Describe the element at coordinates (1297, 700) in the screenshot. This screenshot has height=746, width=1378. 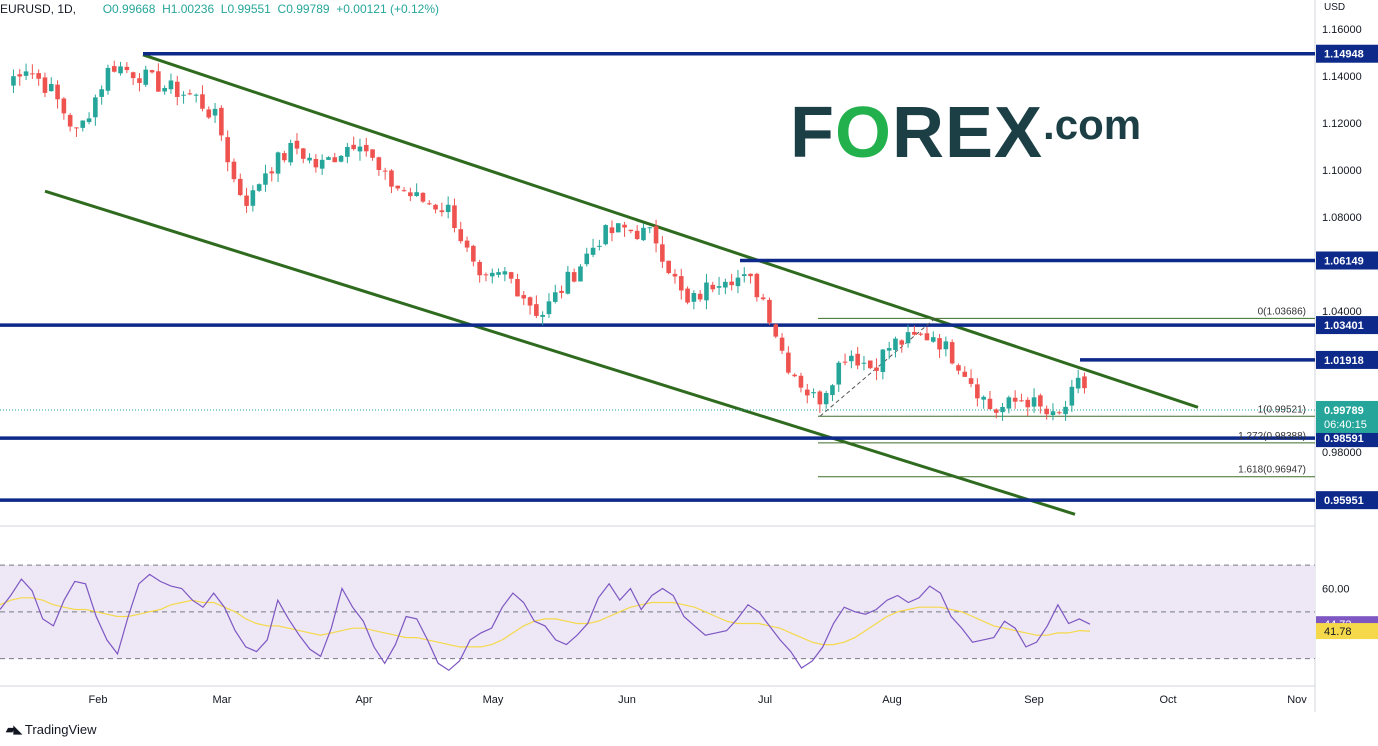
I see `time-axis-tick: Nov` at that location.